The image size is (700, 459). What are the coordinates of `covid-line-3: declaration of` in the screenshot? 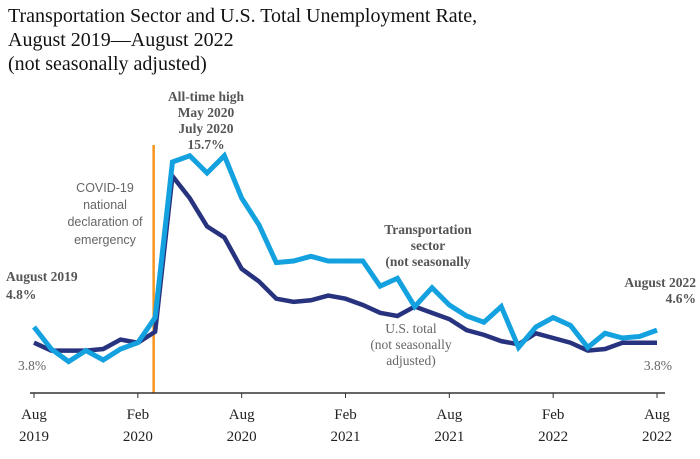 It's located at (105, 222).